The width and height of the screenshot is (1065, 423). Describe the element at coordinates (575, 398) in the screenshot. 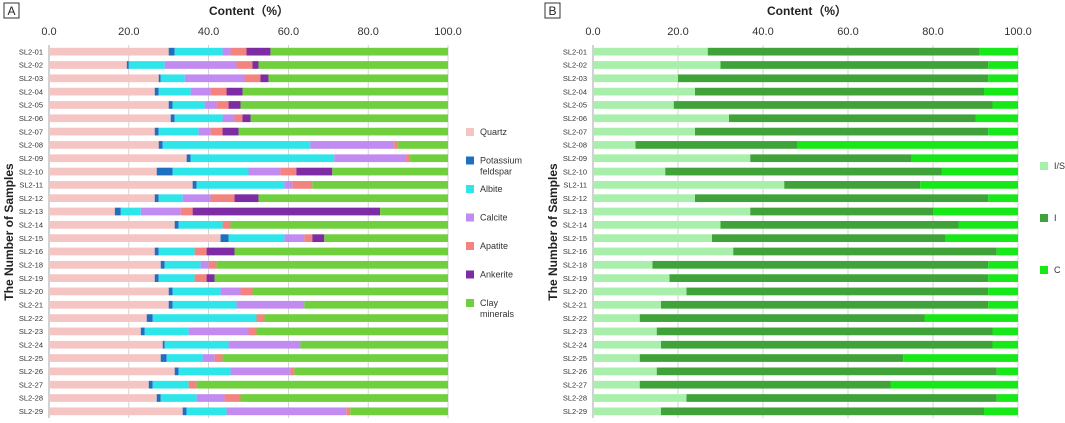

I see `panel-b-category-label: SL2-28` at that location.